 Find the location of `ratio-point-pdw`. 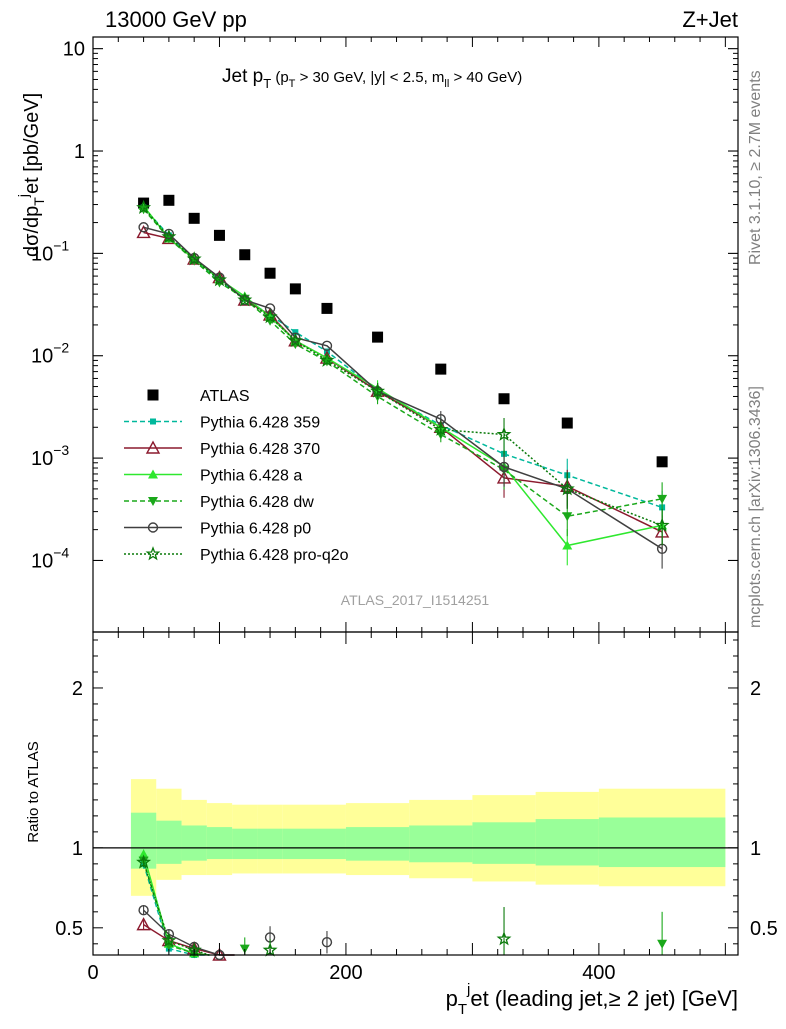

ratio-point-pdw is located at coordinates (662, 944).